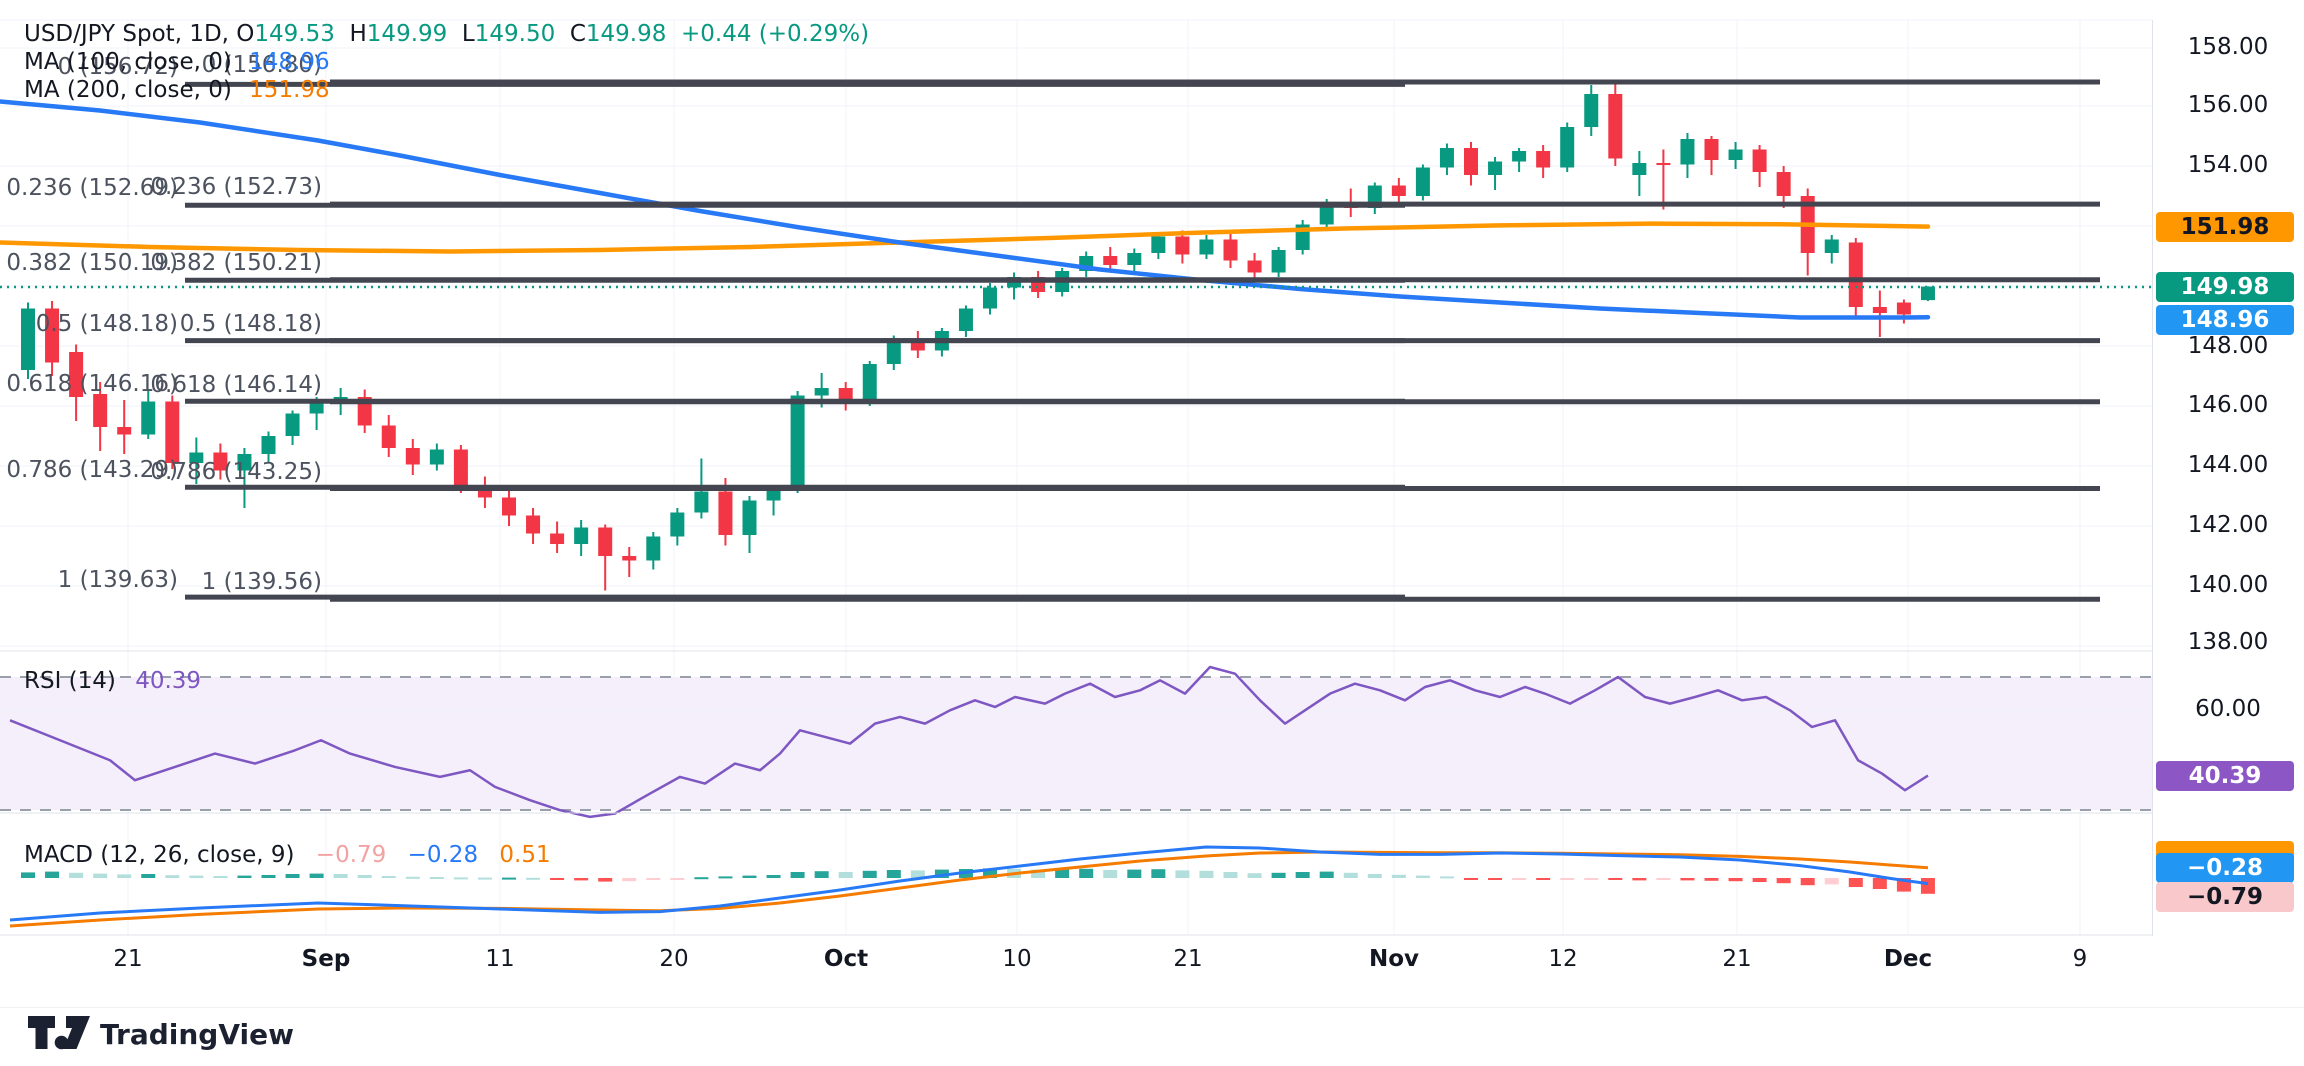 The image size is (2304, 1066). What do you see at coordinates (92, 384) in the screenshot?
I see `fib-label: 0.618 (146.16)` at bounding box center [92, 384].